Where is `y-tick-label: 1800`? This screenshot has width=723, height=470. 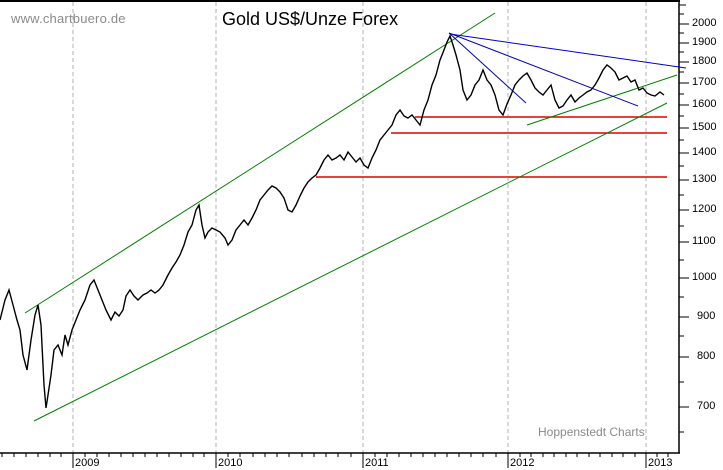 y-tick-label: 1800 is located at coordinates (704, 61).